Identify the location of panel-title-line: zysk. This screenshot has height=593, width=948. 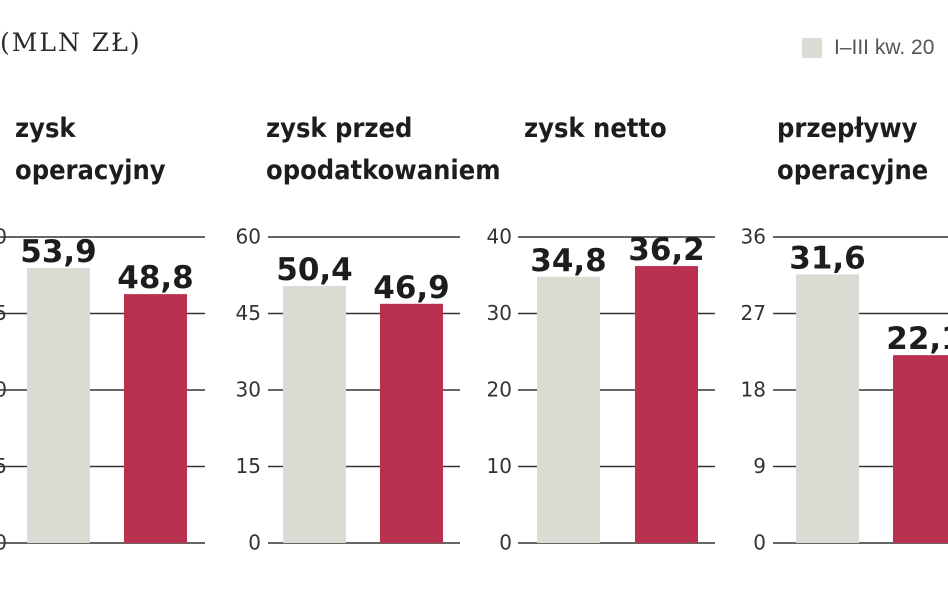
(45, 128).